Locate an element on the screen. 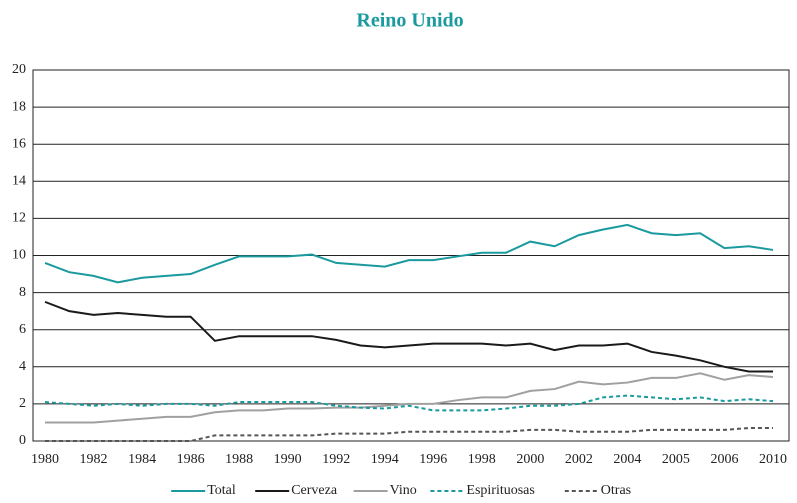 This screenshot has height=503, width=797. x-tick-label: 1998 is located at coordinates (482, 459).